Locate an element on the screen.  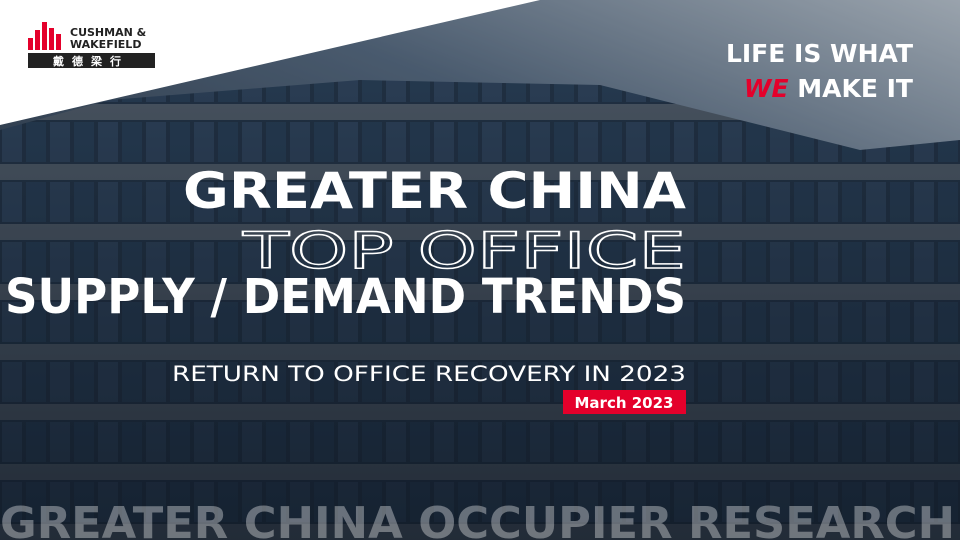
logo-text: CUSHMAN & is located at coordinates (108, 32).